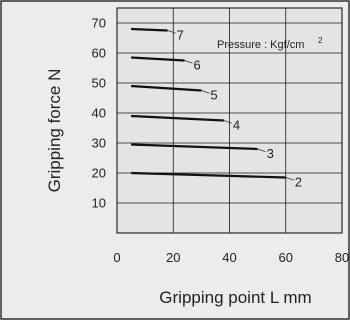  Describe the element at coordinates (99, 113) in the screenshot. I see `y-tick-label-40: 40` at that location.